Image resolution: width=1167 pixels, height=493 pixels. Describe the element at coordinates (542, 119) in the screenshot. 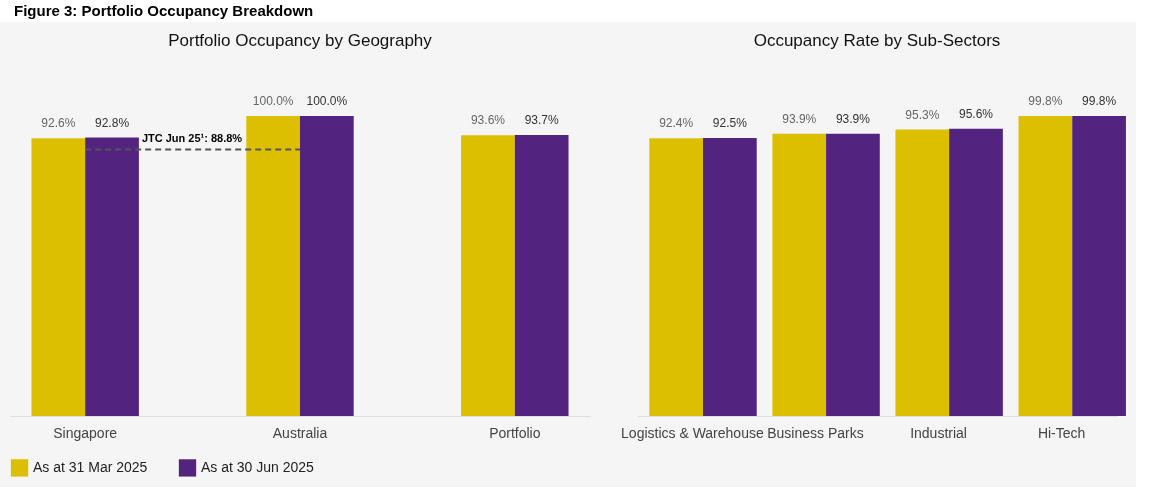

I see `data-label: 93.7%` at that location.